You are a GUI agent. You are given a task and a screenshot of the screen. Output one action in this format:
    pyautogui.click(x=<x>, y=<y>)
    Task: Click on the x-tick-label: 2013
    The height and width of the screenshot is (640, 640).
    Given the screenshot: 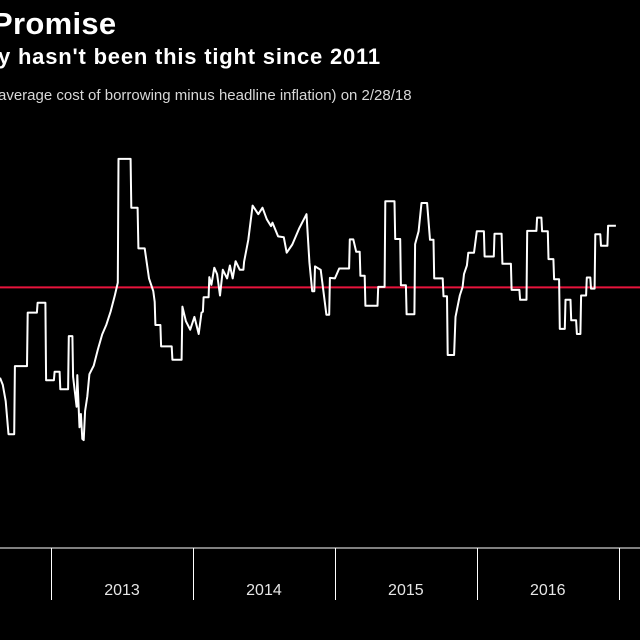 What is the action you would take?
    pyautogui.click(x=122, y=590)
    